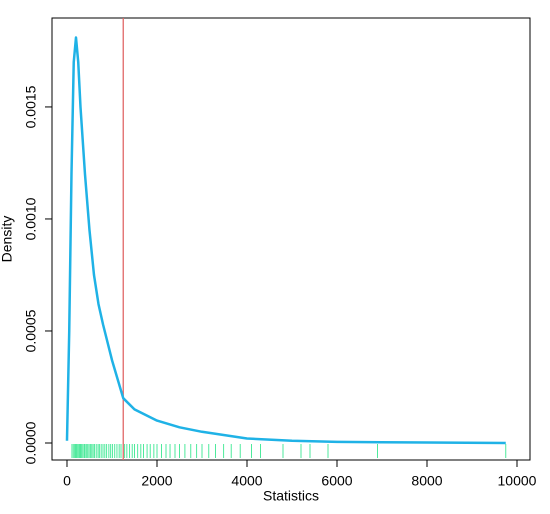 The height and width of the screenshot is (514, 550). What do you see at coordinates (517, 481) in the screenshot?
I see `x-tick-label: 10000` at bounding box center [517, 481].